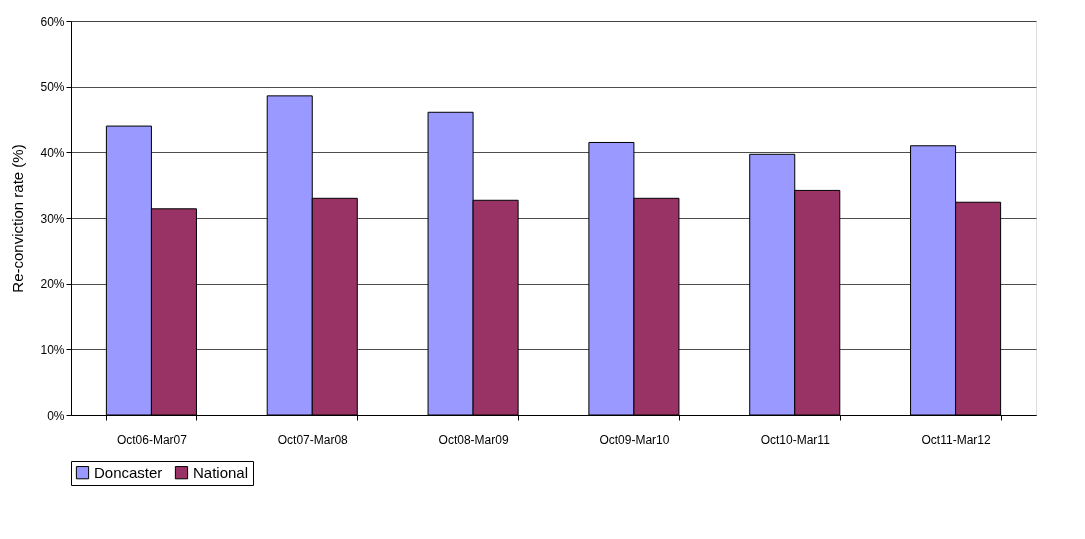 The image size is (1085, 539). Describe the element at coordinates (56, 415) in the screenshot. I see `y-tick-label: 0%` at that location.